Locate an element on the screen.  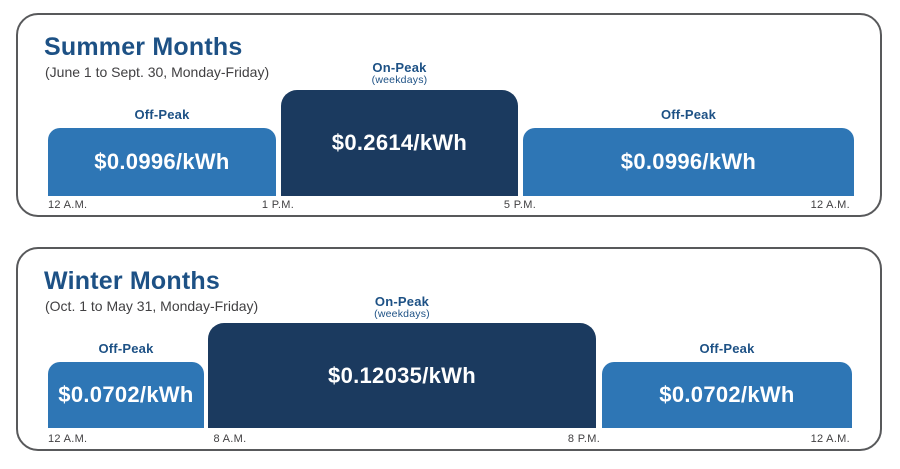
panel-subtitle: (June 1 to Sept. 30, Monday-Friday) is located at coordinates (157, 72).